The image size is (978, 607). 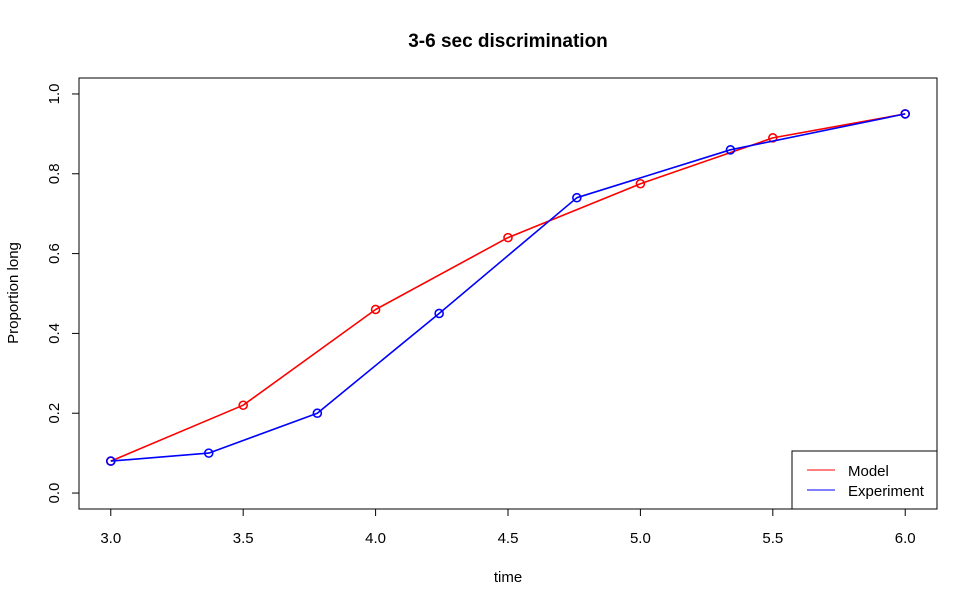 I want to click on y-tick-label: 0.0, so click(x=54, y=493).